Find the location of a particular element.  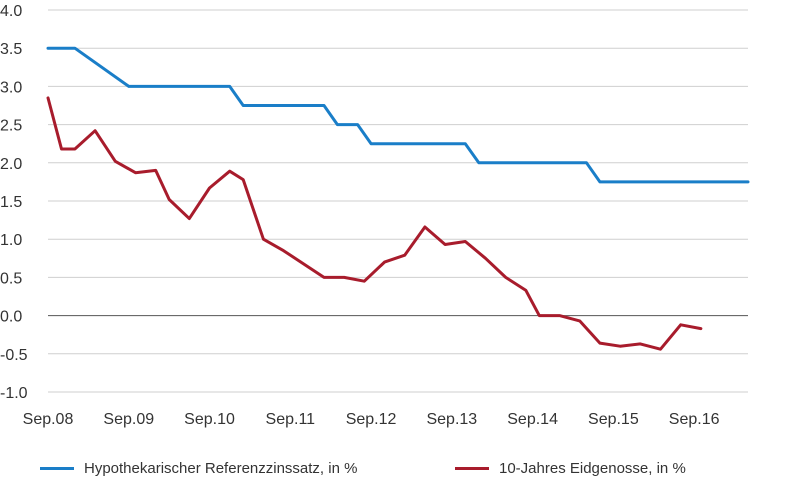

y-tick-label: 1.5 is located at coordinates (11, 202).